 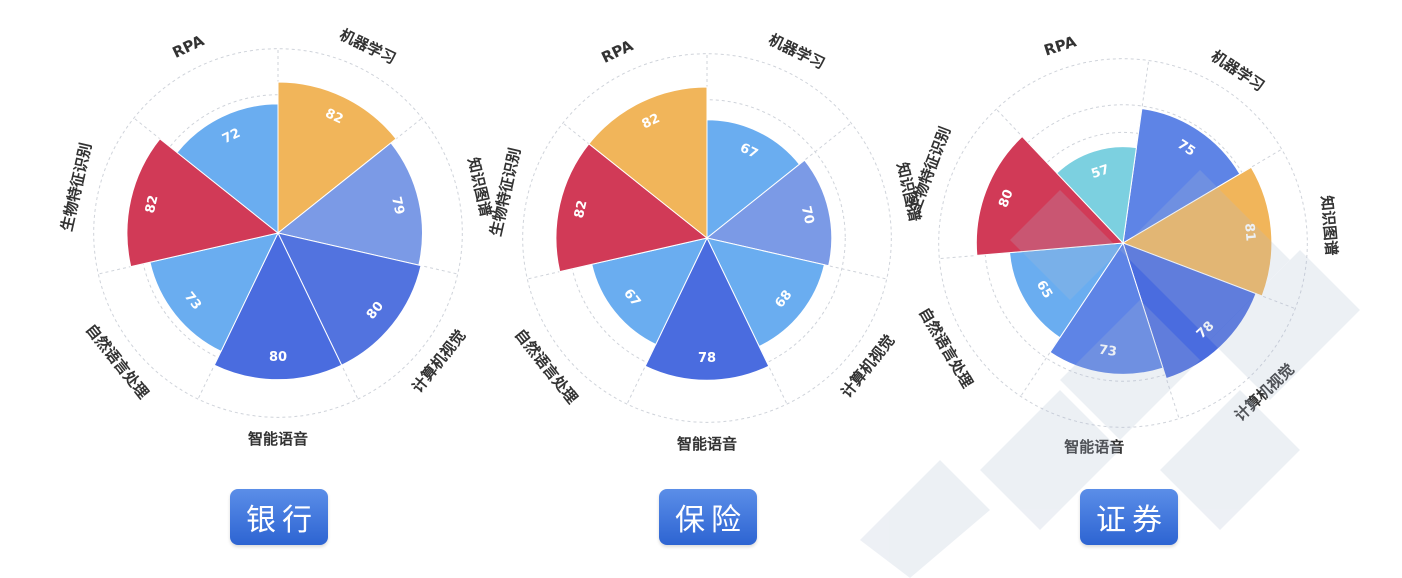 What do you see at coordinates (397, 205) in the screenshot?
I see `value-label: 79` at bounding box center [397, 205].